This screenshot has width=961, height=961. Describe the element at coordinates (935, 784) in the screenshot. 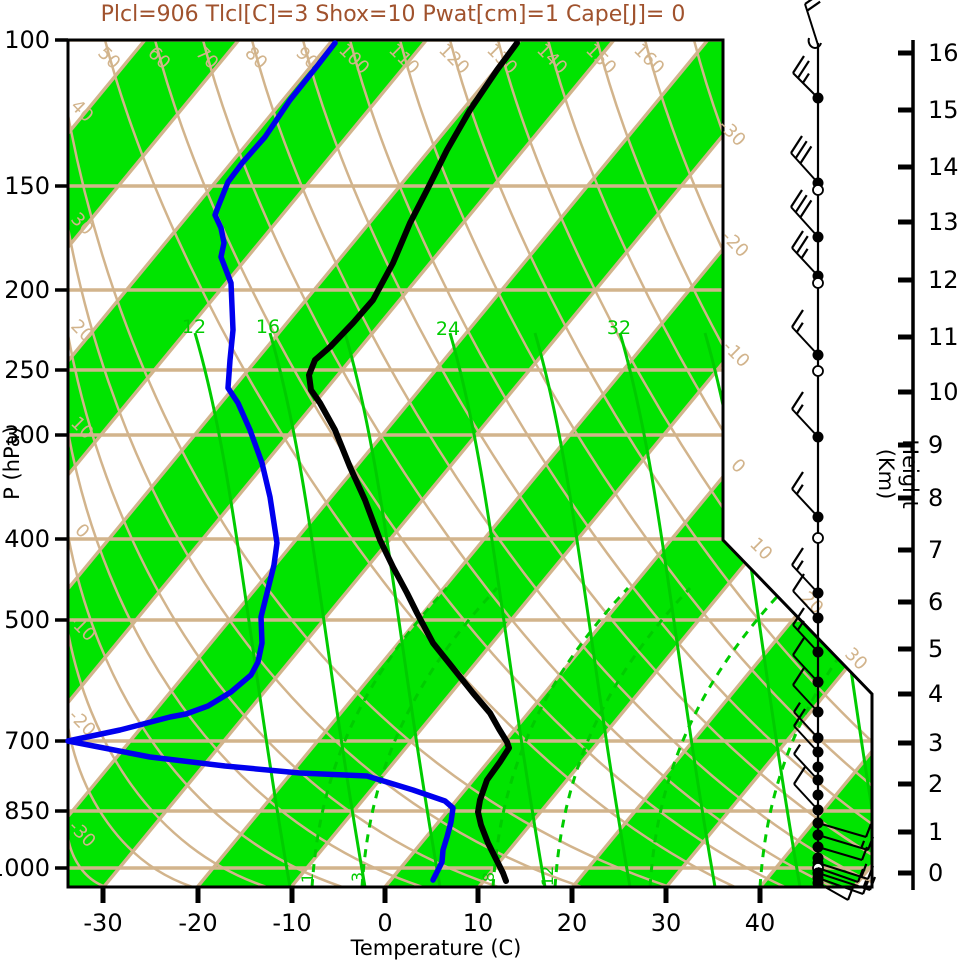

I see `svg-text: 2` at that location.